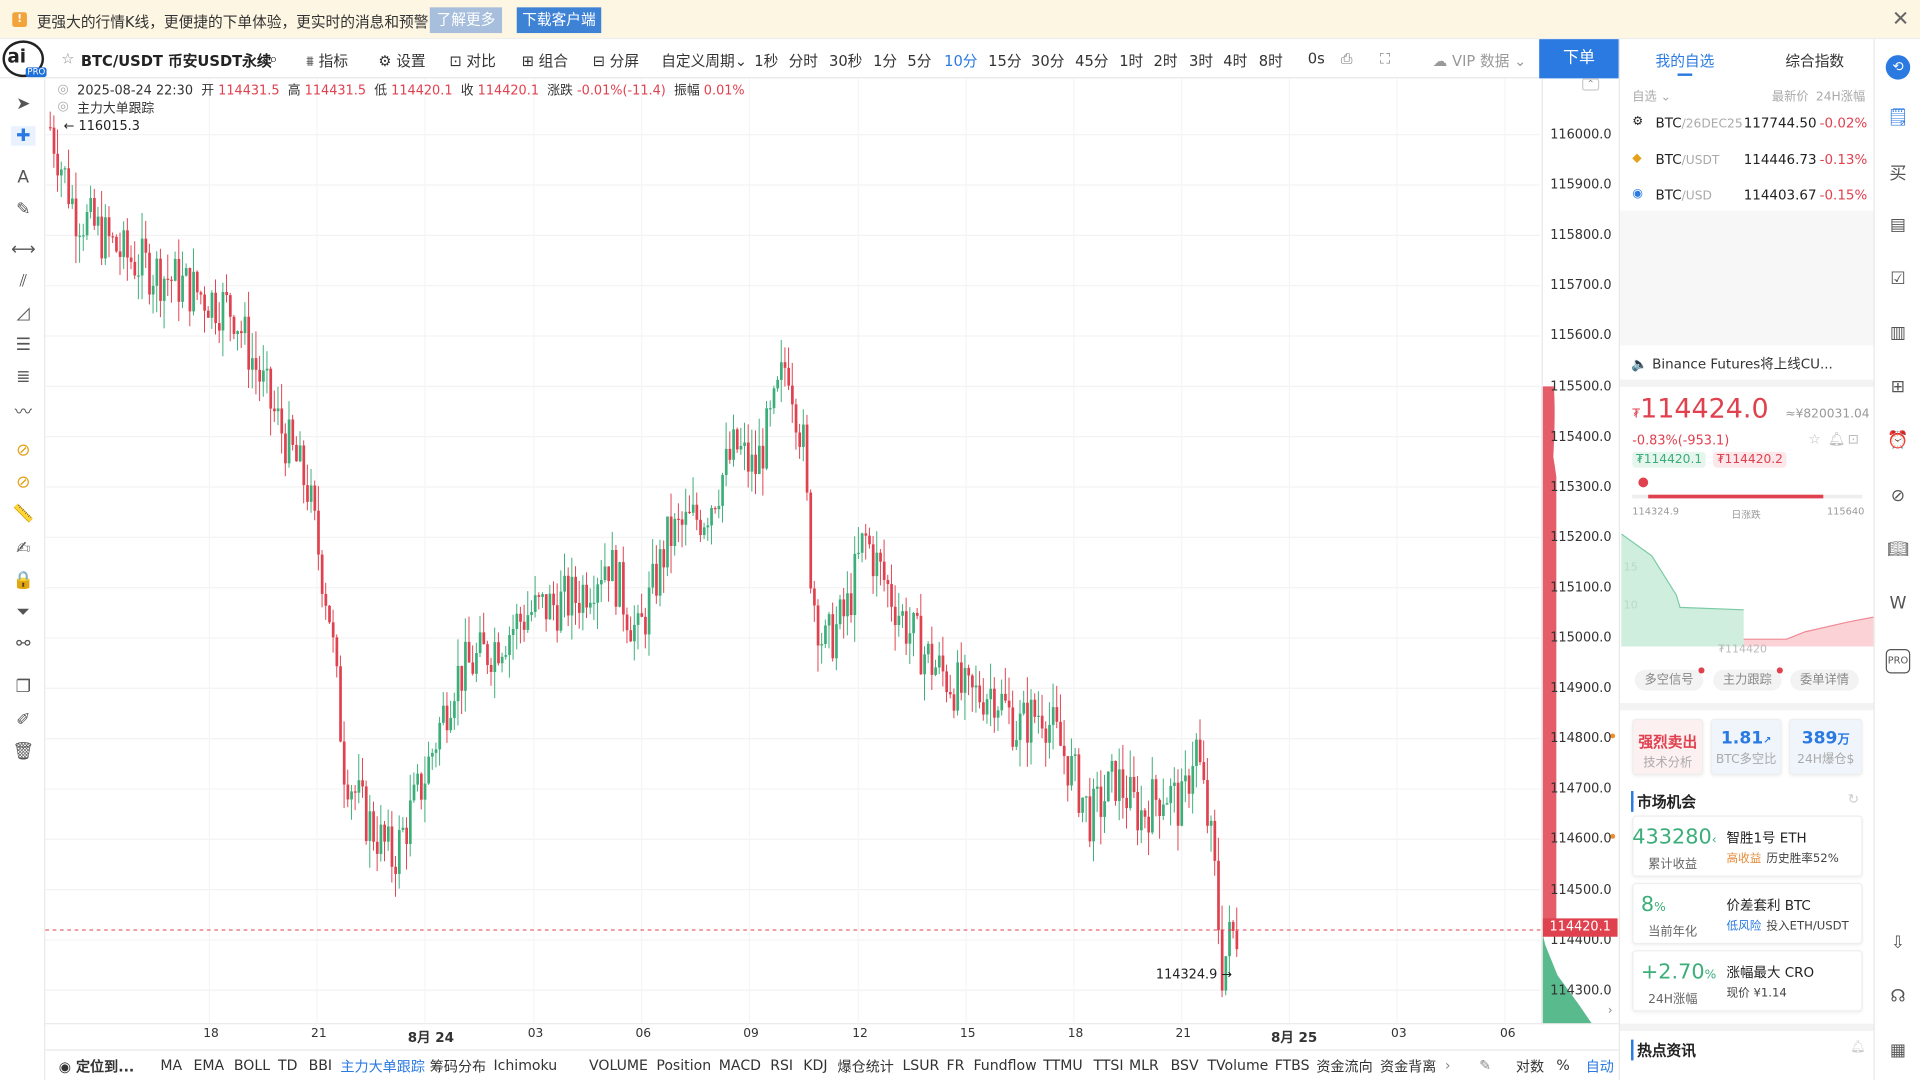 The width and height of the screenshot is (1920, 1080). I want to click on bell-icon: 🔔︎, so click(1837, 439).